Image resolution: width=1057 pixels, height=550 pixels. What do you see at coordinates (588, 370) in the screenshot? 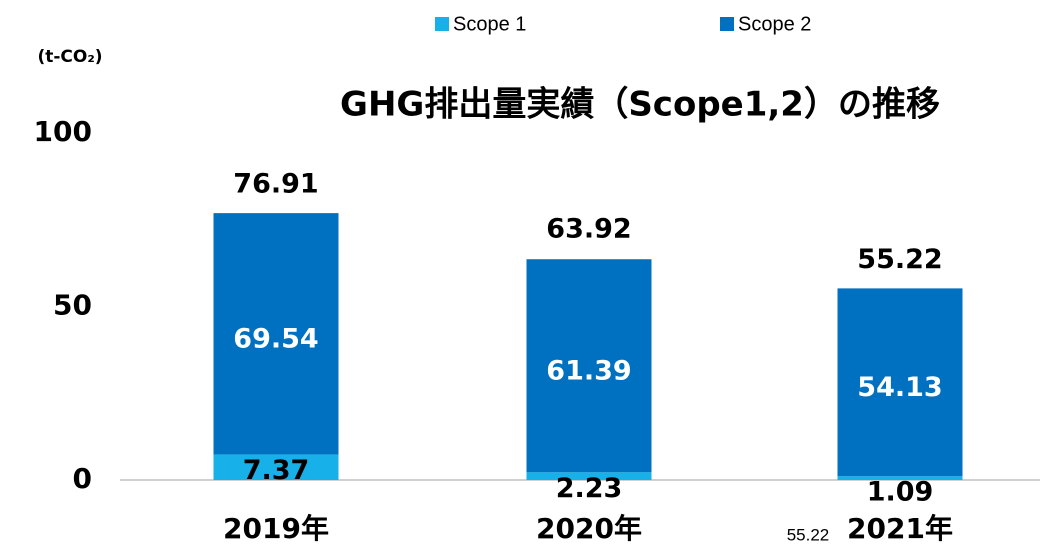
I see `segment-label: 61.39` at bounding box center [588, 370].